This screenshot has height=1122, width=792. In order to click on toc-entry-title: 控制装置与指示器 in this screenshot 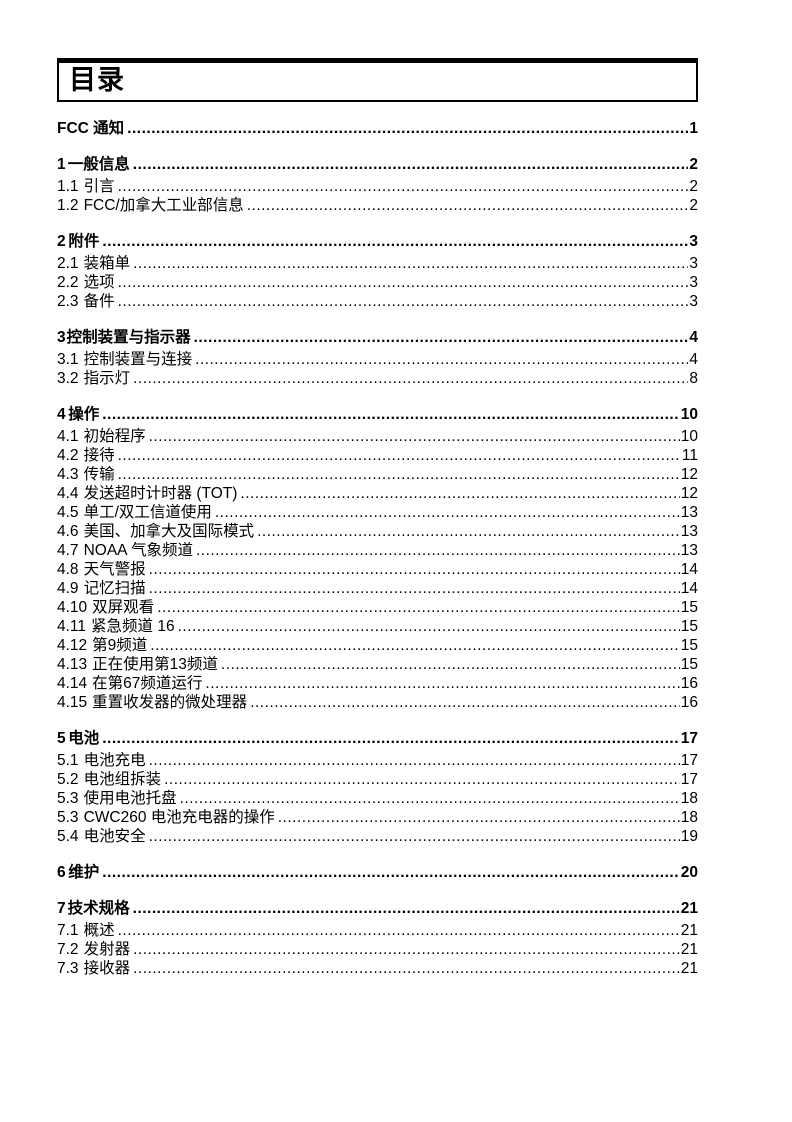, I will do `click(128, 337)`.